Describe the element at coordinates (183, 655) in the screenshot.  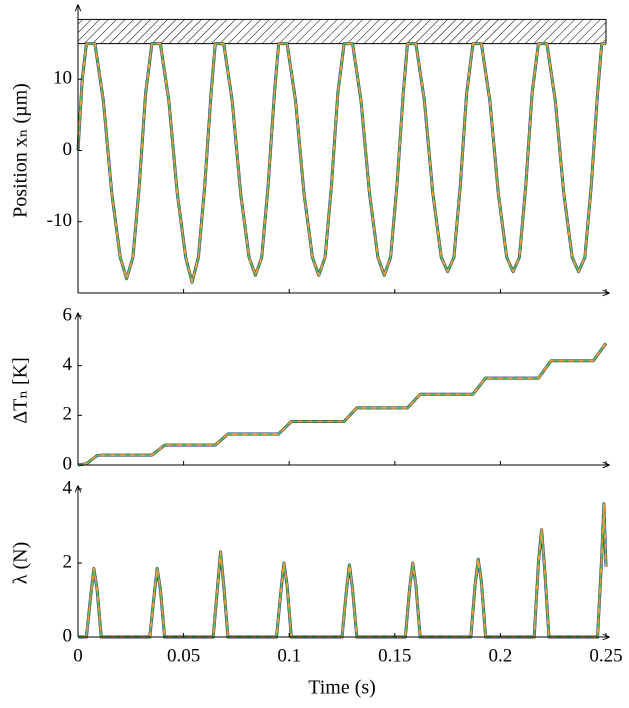
I see `x-tick-label: 0.05` at that location.